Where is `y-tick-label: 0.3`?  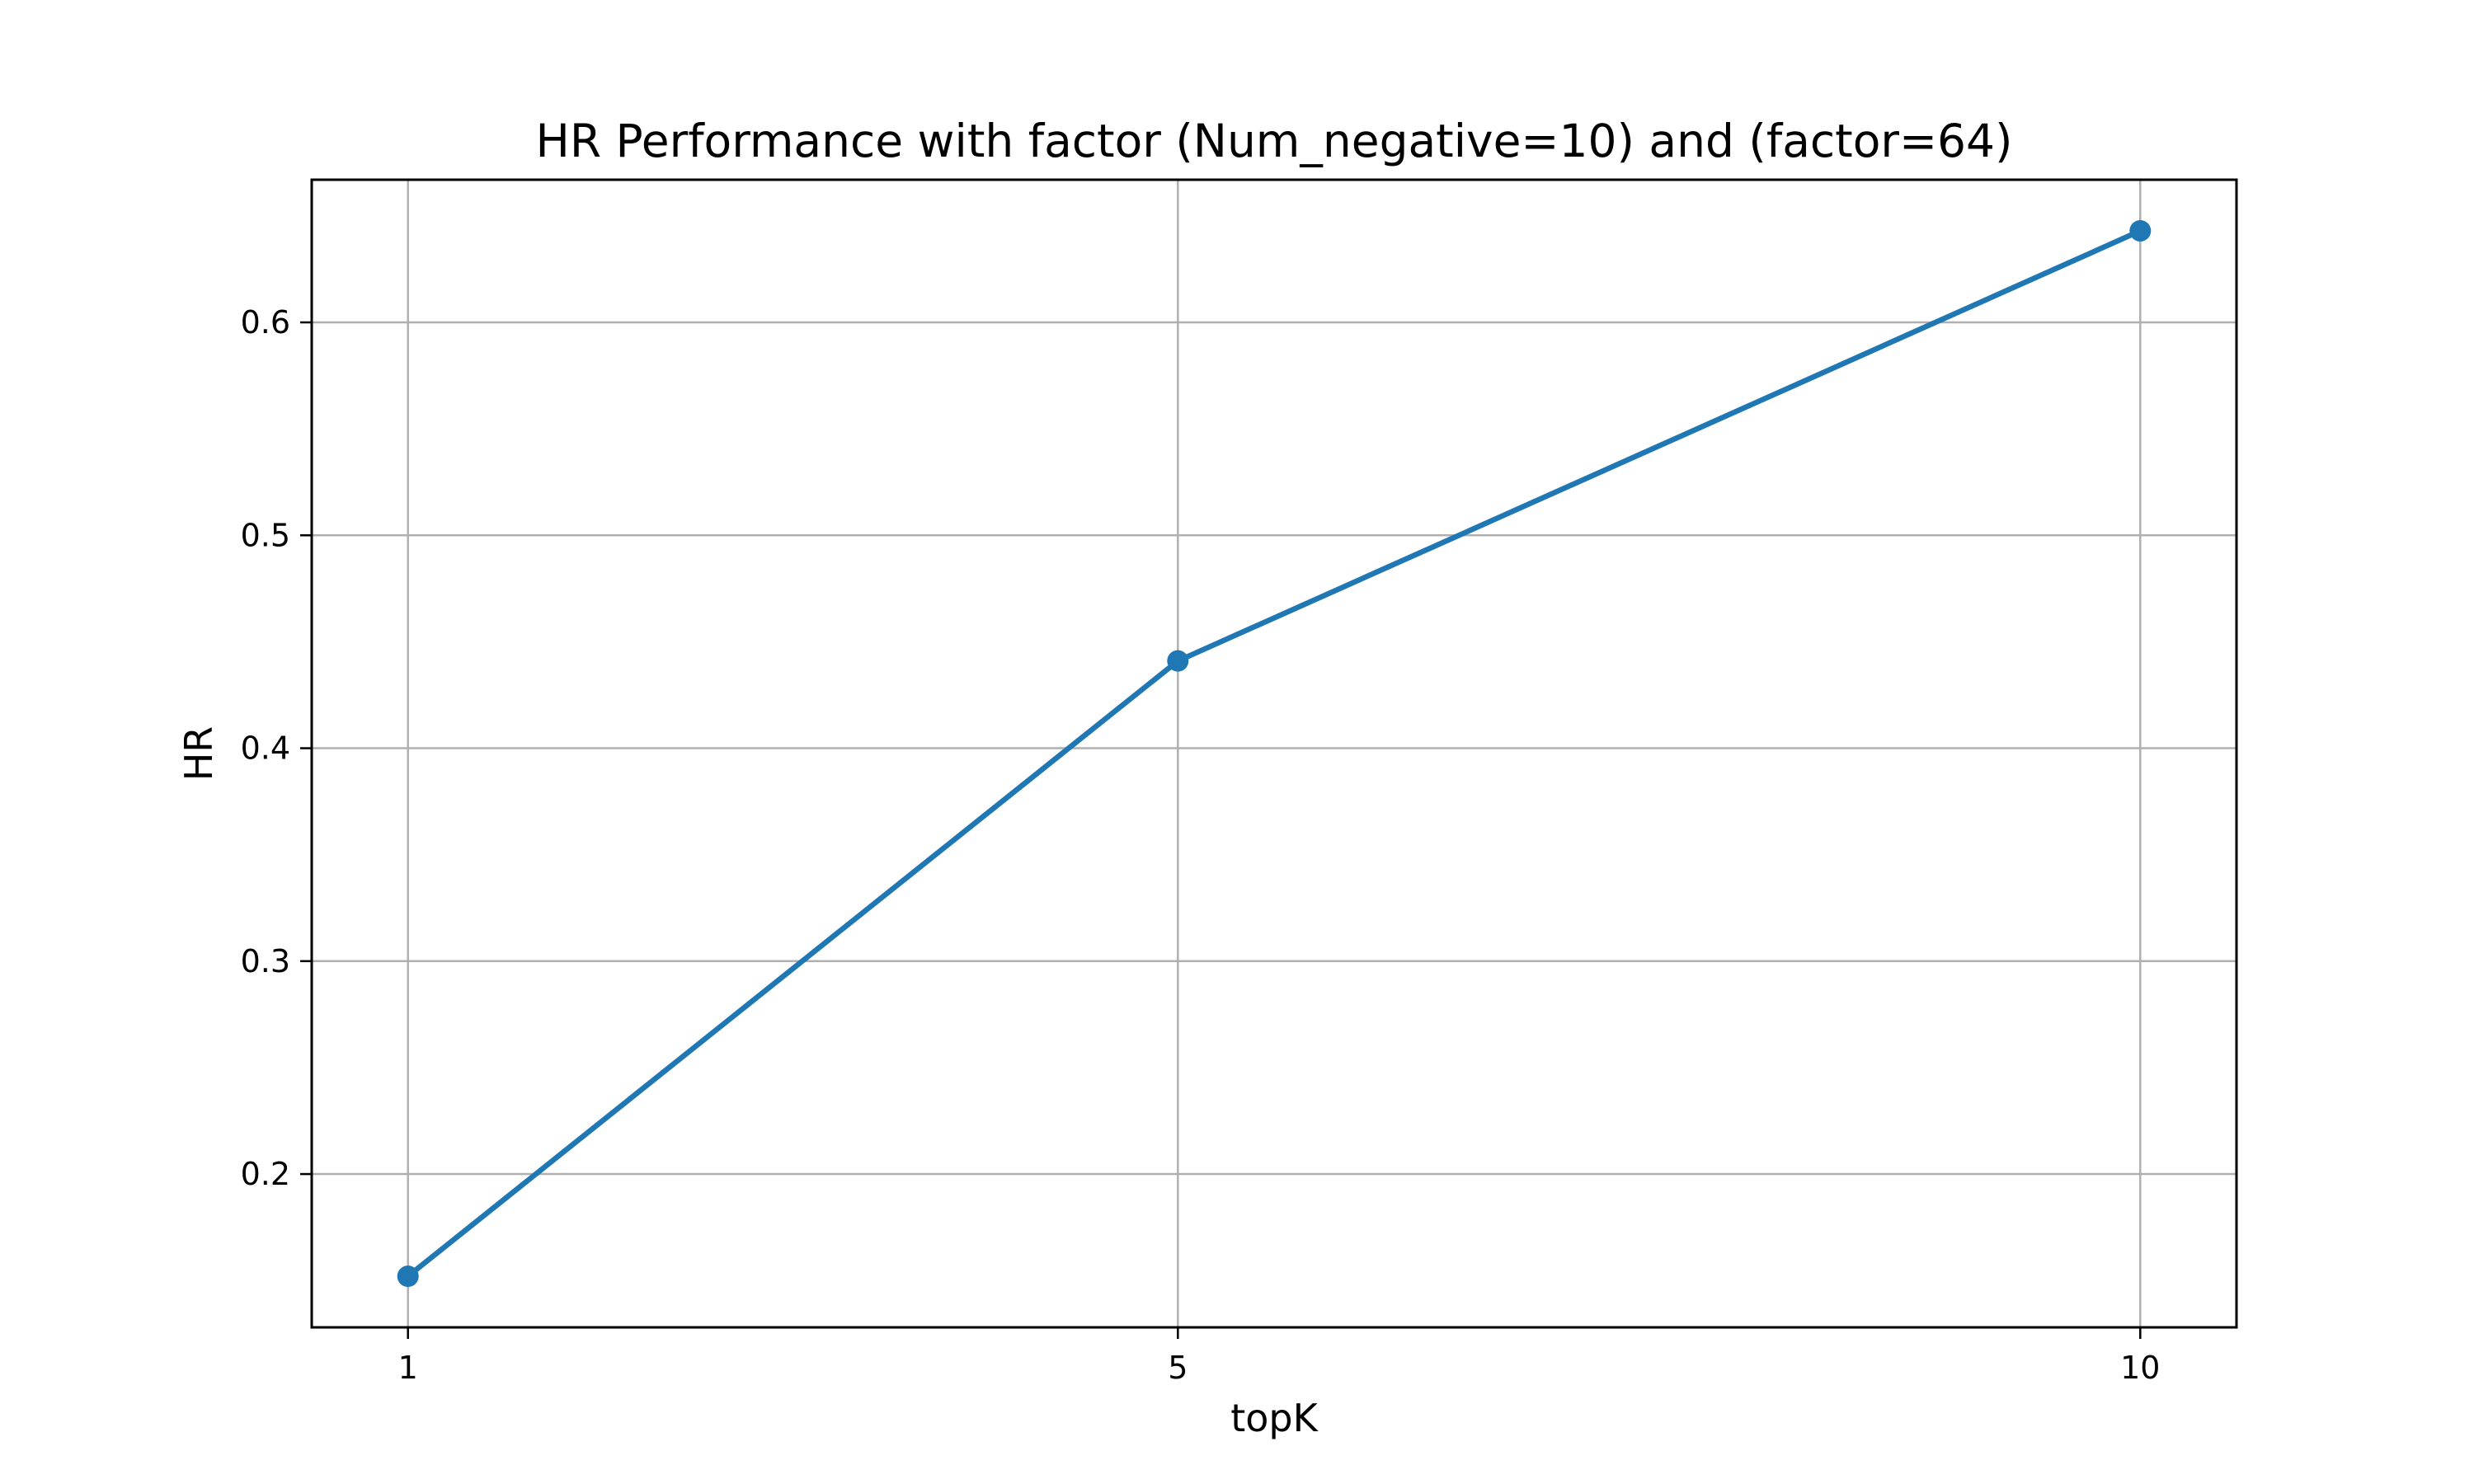
y-tick-label: 0.3 is located at coordinates (265, 961).